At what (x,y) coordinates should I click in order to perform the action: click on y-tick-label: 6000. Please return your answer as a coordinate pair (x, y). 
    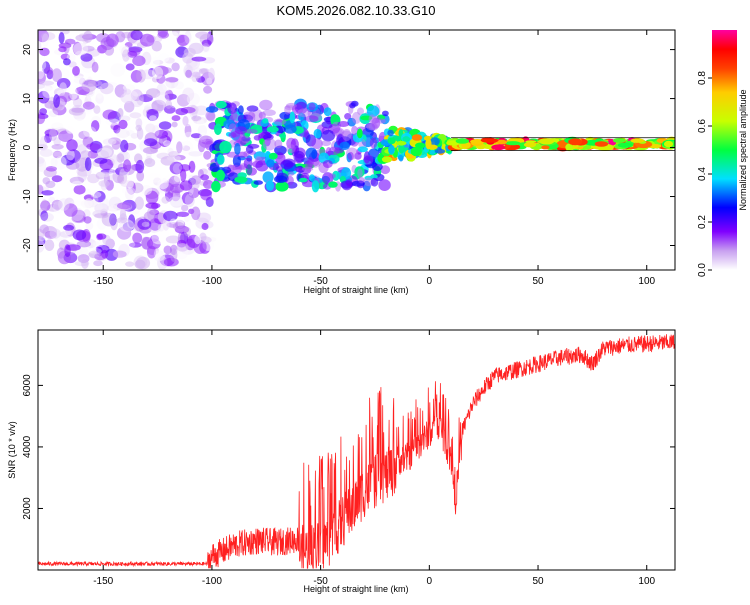
    Looking at the image, I should click on (27, 385).